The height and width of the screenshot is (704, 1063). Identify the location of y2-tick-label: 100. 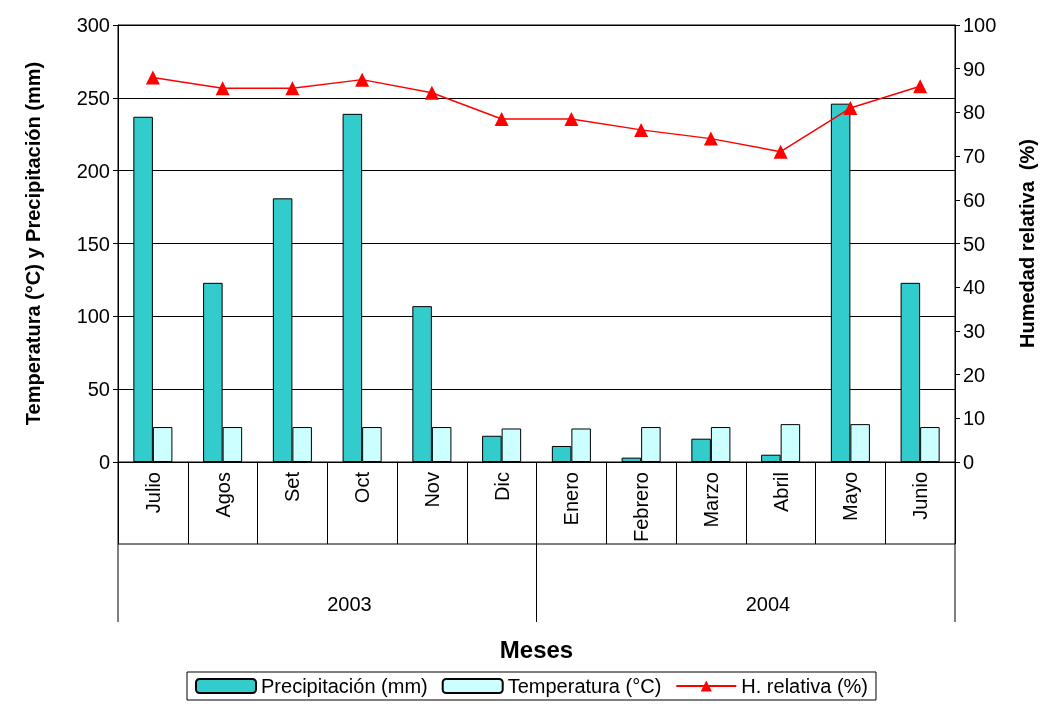
(980, 25).